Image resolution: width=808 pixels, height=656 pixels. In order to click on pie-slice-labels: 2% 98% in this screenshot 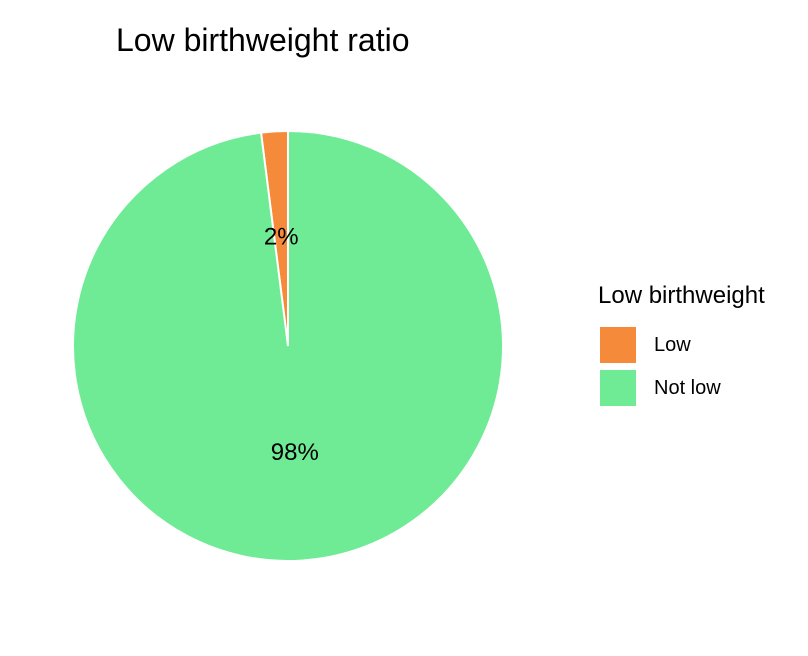, I will do `click(291, 345)`.